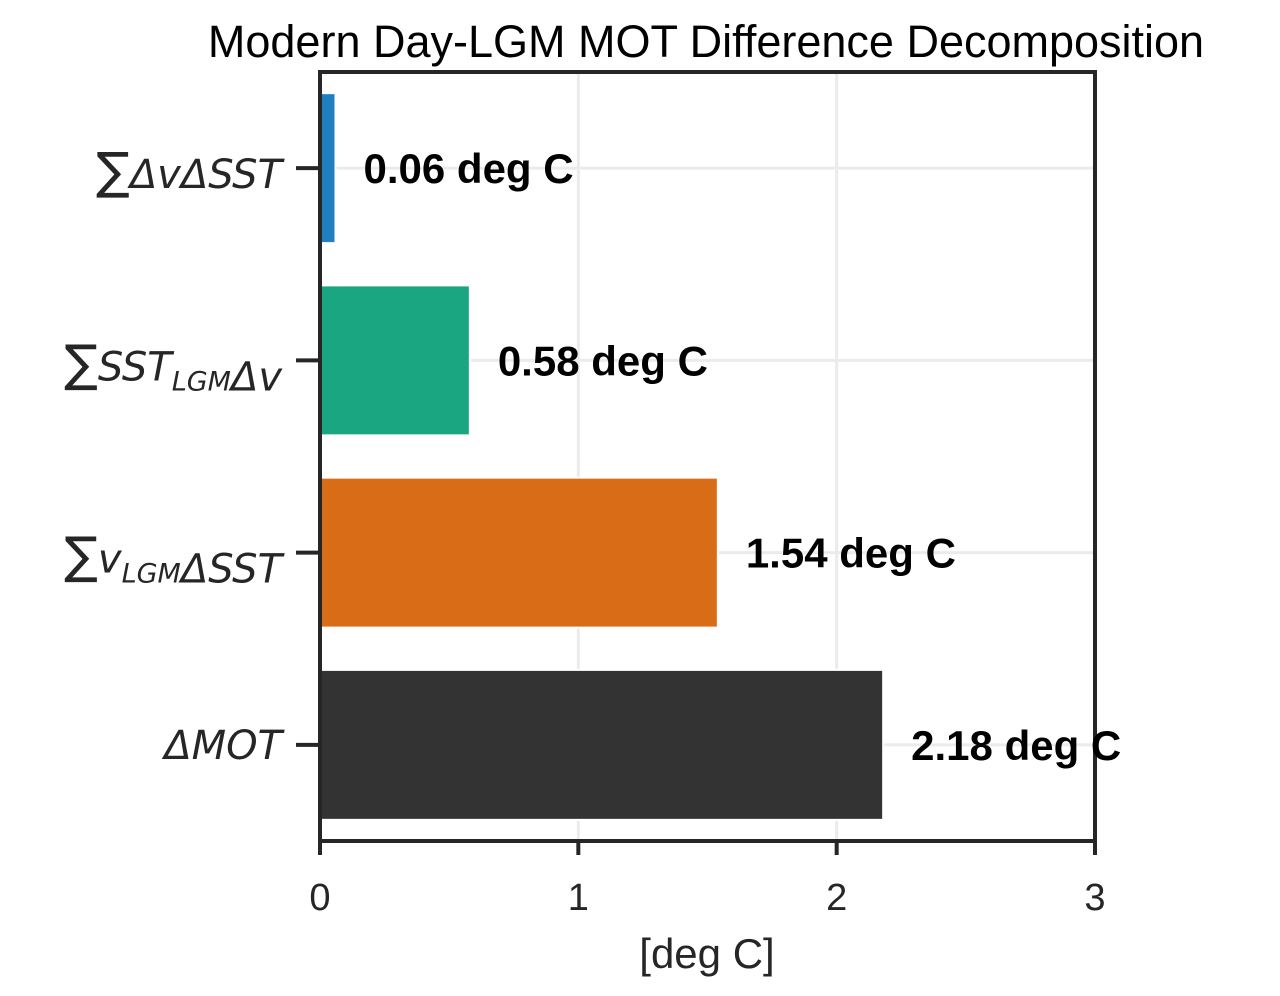  I want to click on data-label: 0.06 deg C, so click(469, 168).